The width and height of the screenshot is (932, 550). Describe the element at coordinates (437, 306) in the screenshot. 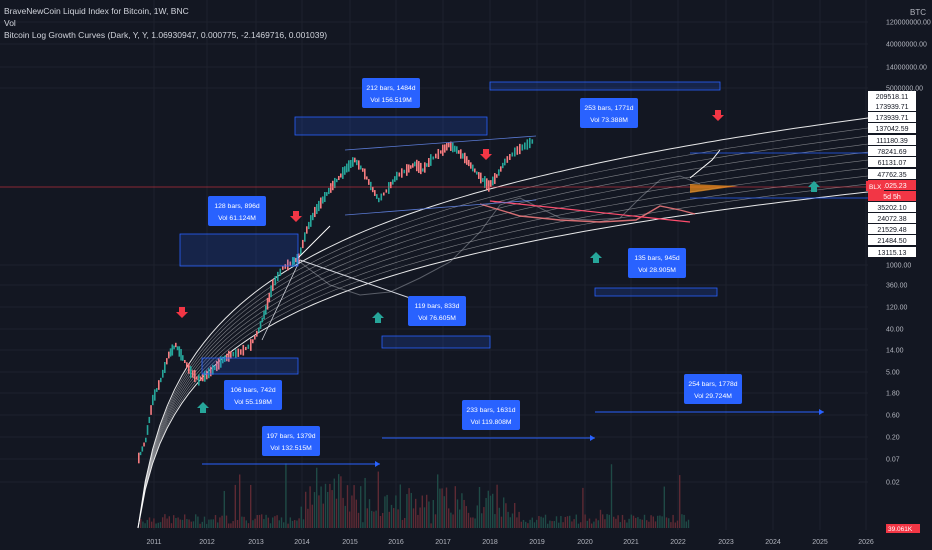

I see `annotation-bars: 119 bars, 833d` at that location.